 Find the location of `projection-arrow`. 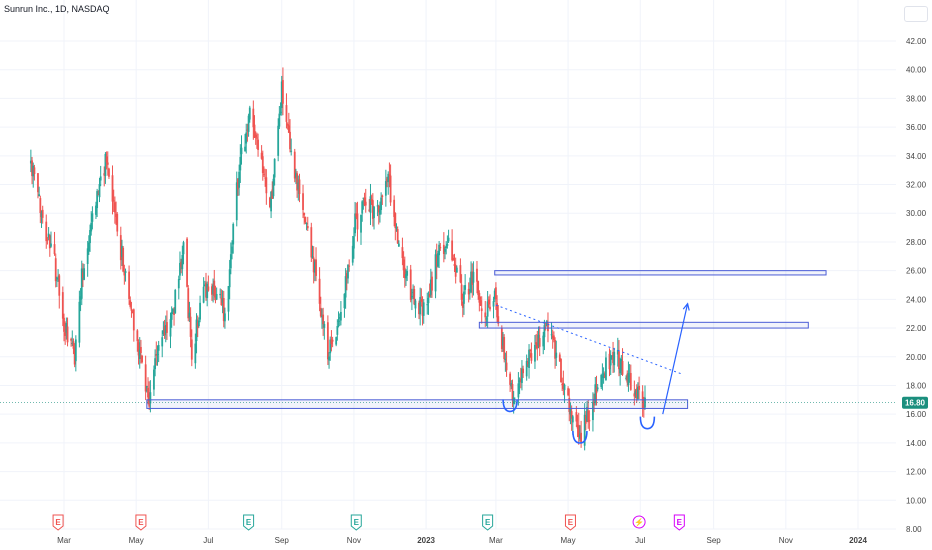

projection-arrow is located at coordinates (675, 359).